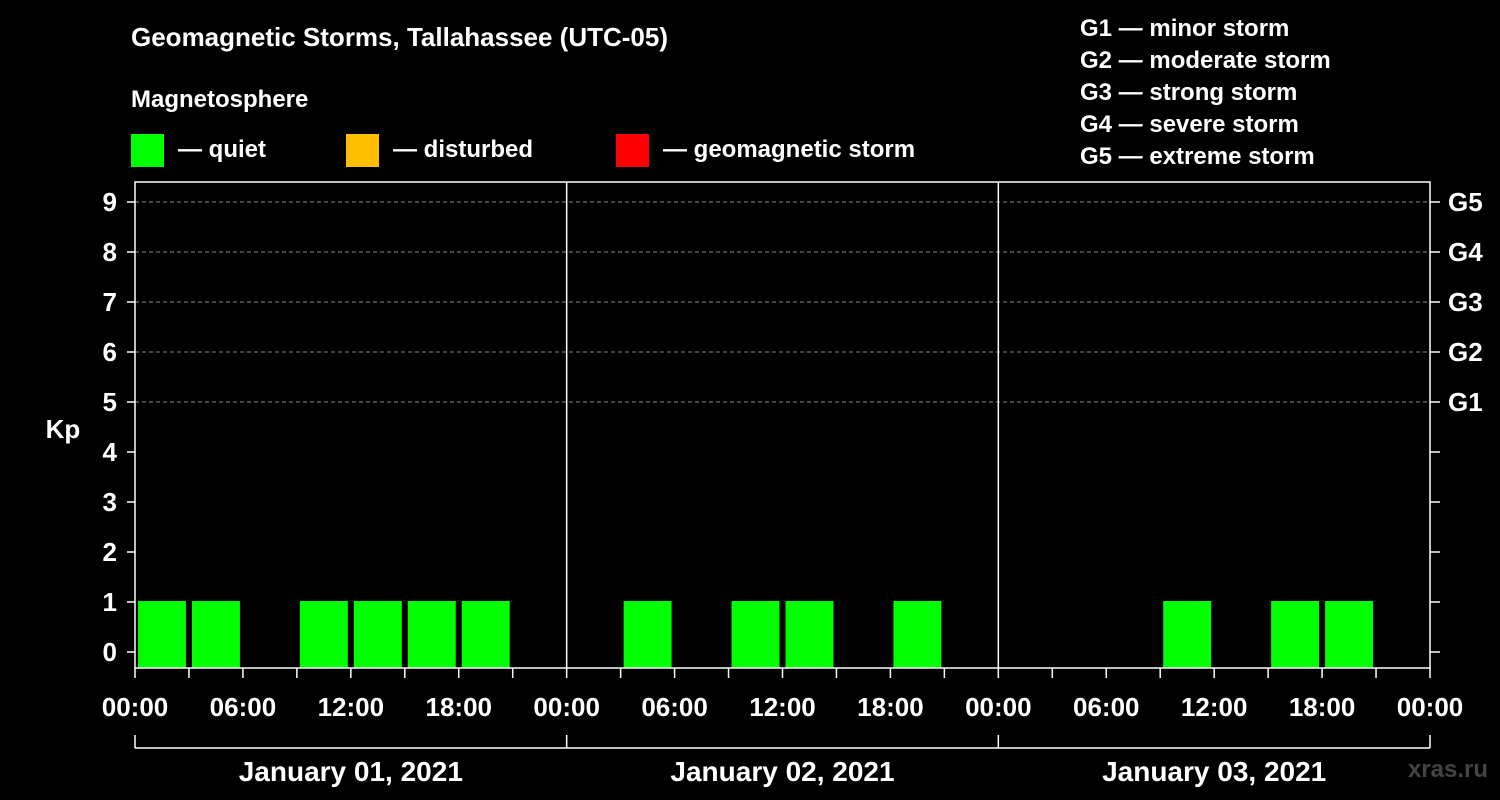 This screenshot has height=800, width=1500. I want to click on storm-level-g4: G4 — severe storm, so click(1189, 124).